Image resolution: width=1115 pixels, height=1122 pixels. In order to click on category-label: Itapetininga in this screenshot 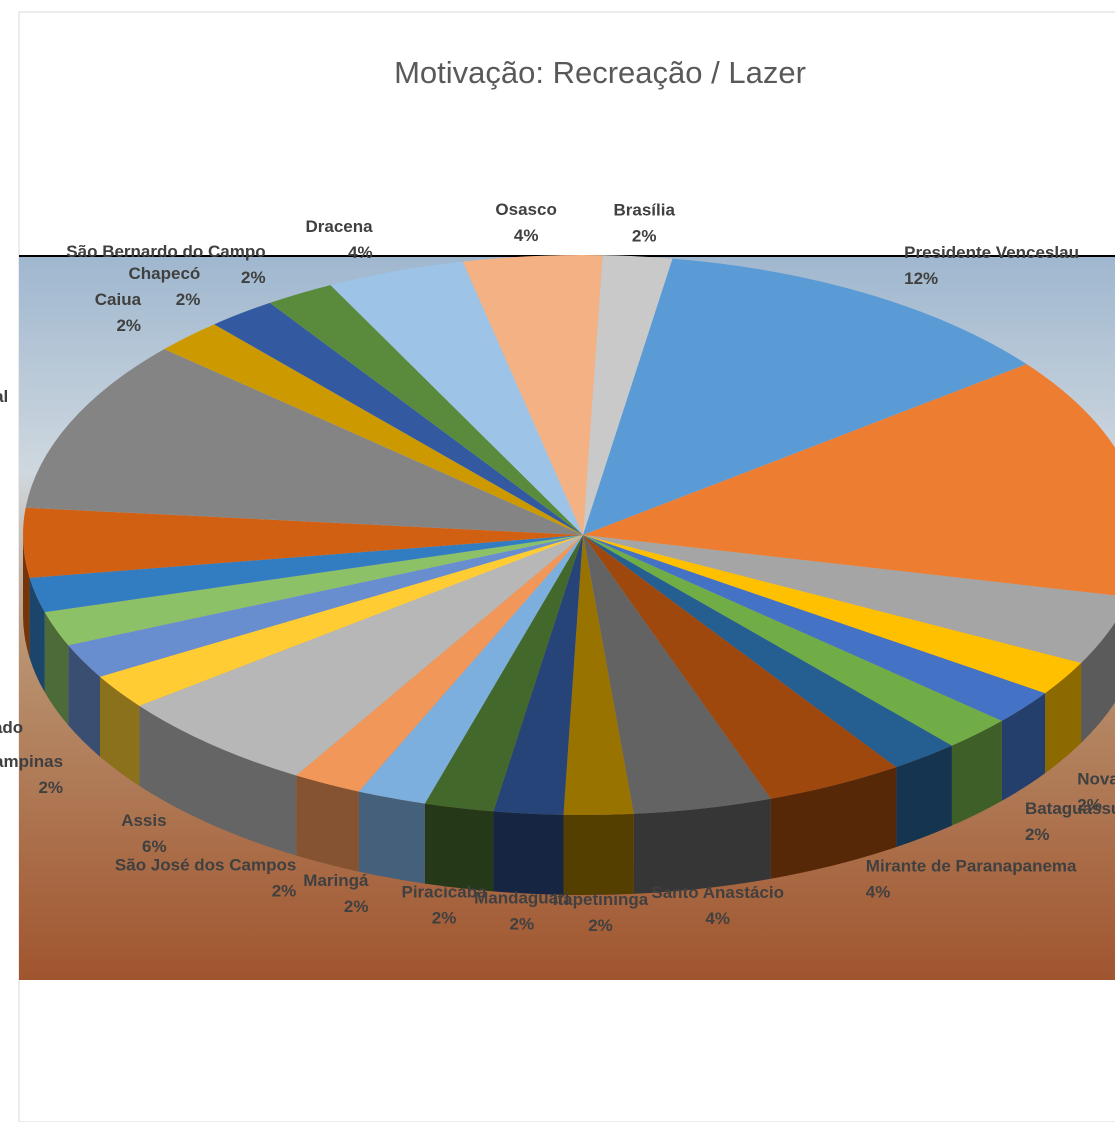, I will do `click(601, 899)`.